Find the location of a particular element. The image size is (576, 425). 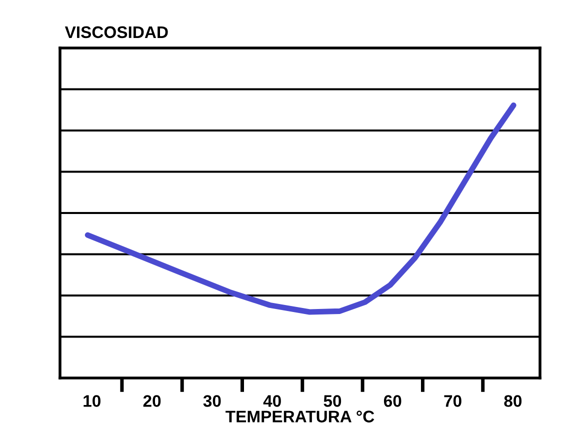

x-tick-label: 50 is located at coordinates (333, 401).